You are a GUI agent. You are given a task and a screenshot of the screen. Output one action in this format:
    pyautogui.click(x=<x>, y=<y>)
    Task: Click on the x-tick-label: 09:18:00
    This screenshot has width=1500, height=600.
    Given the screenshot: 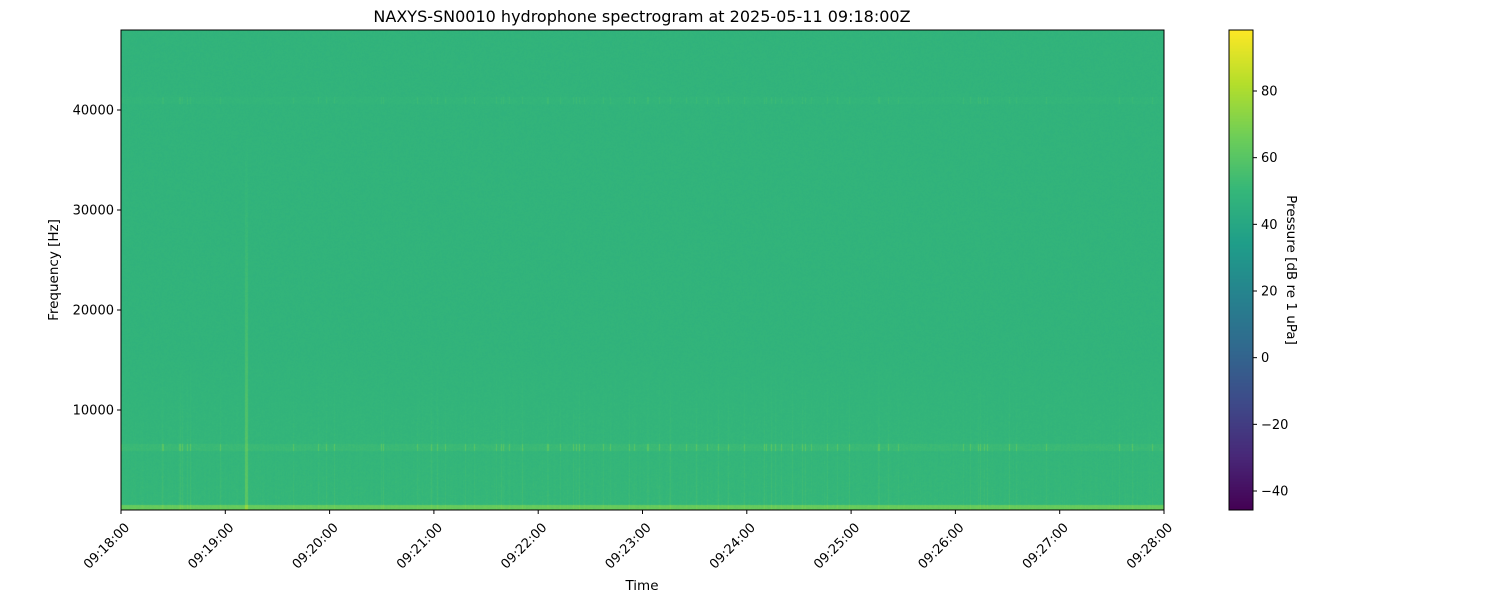 What is the action you would take?
    pyautogui.click(x=107, y=546)
    